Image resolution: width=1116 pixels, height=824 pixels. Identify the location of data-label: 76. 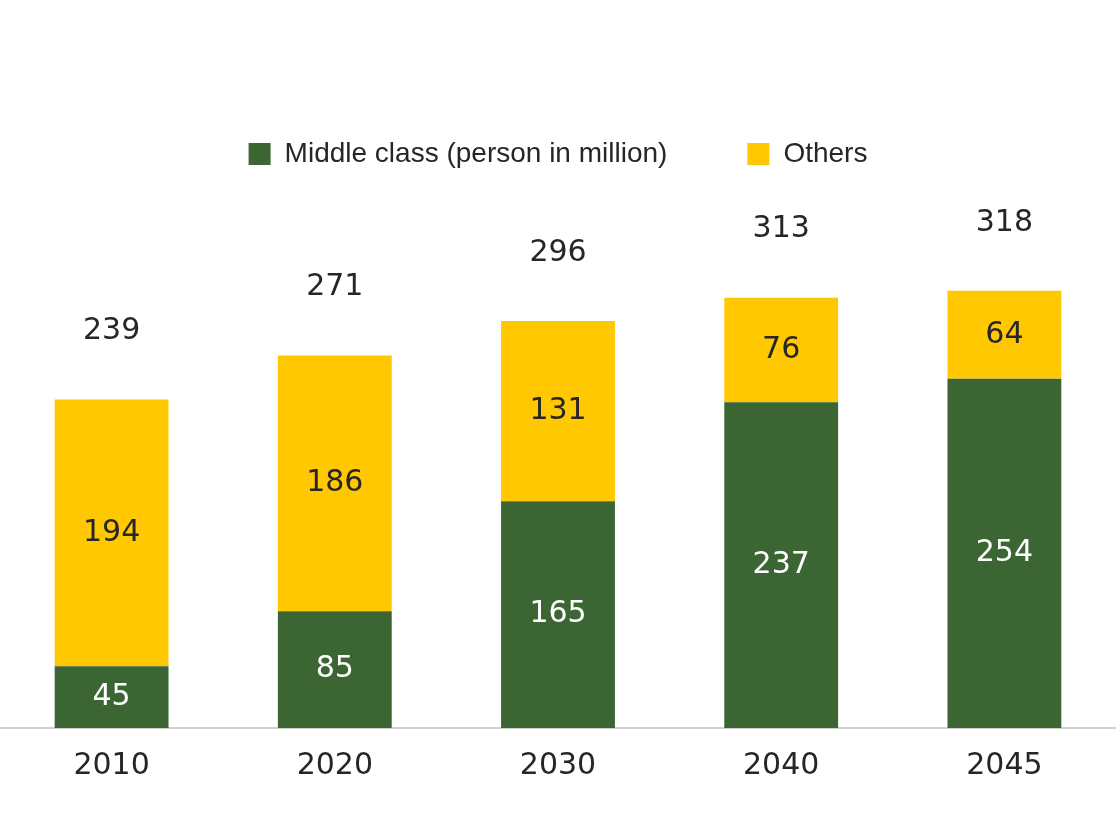
(781, 347).